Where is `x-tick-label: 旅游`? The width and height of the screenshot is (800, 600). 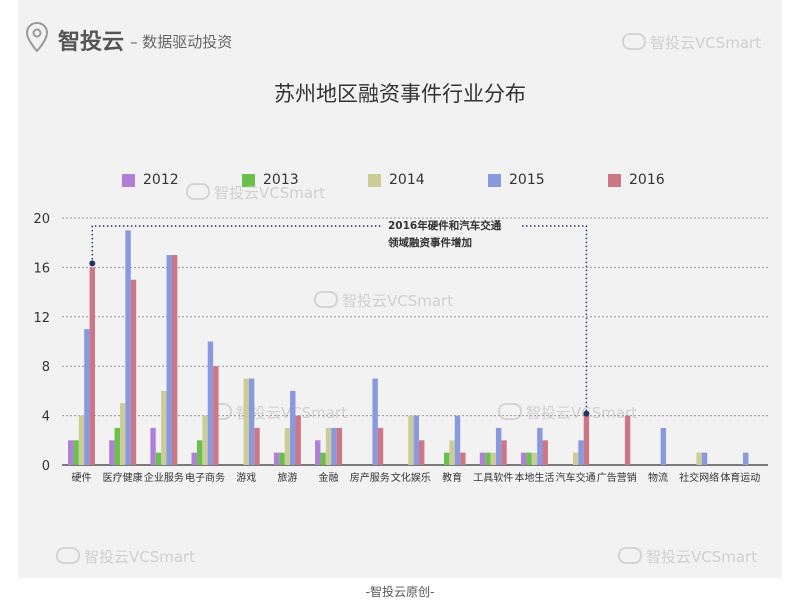
x-tick-label: 旅游 is located at coordinates (287, 477).